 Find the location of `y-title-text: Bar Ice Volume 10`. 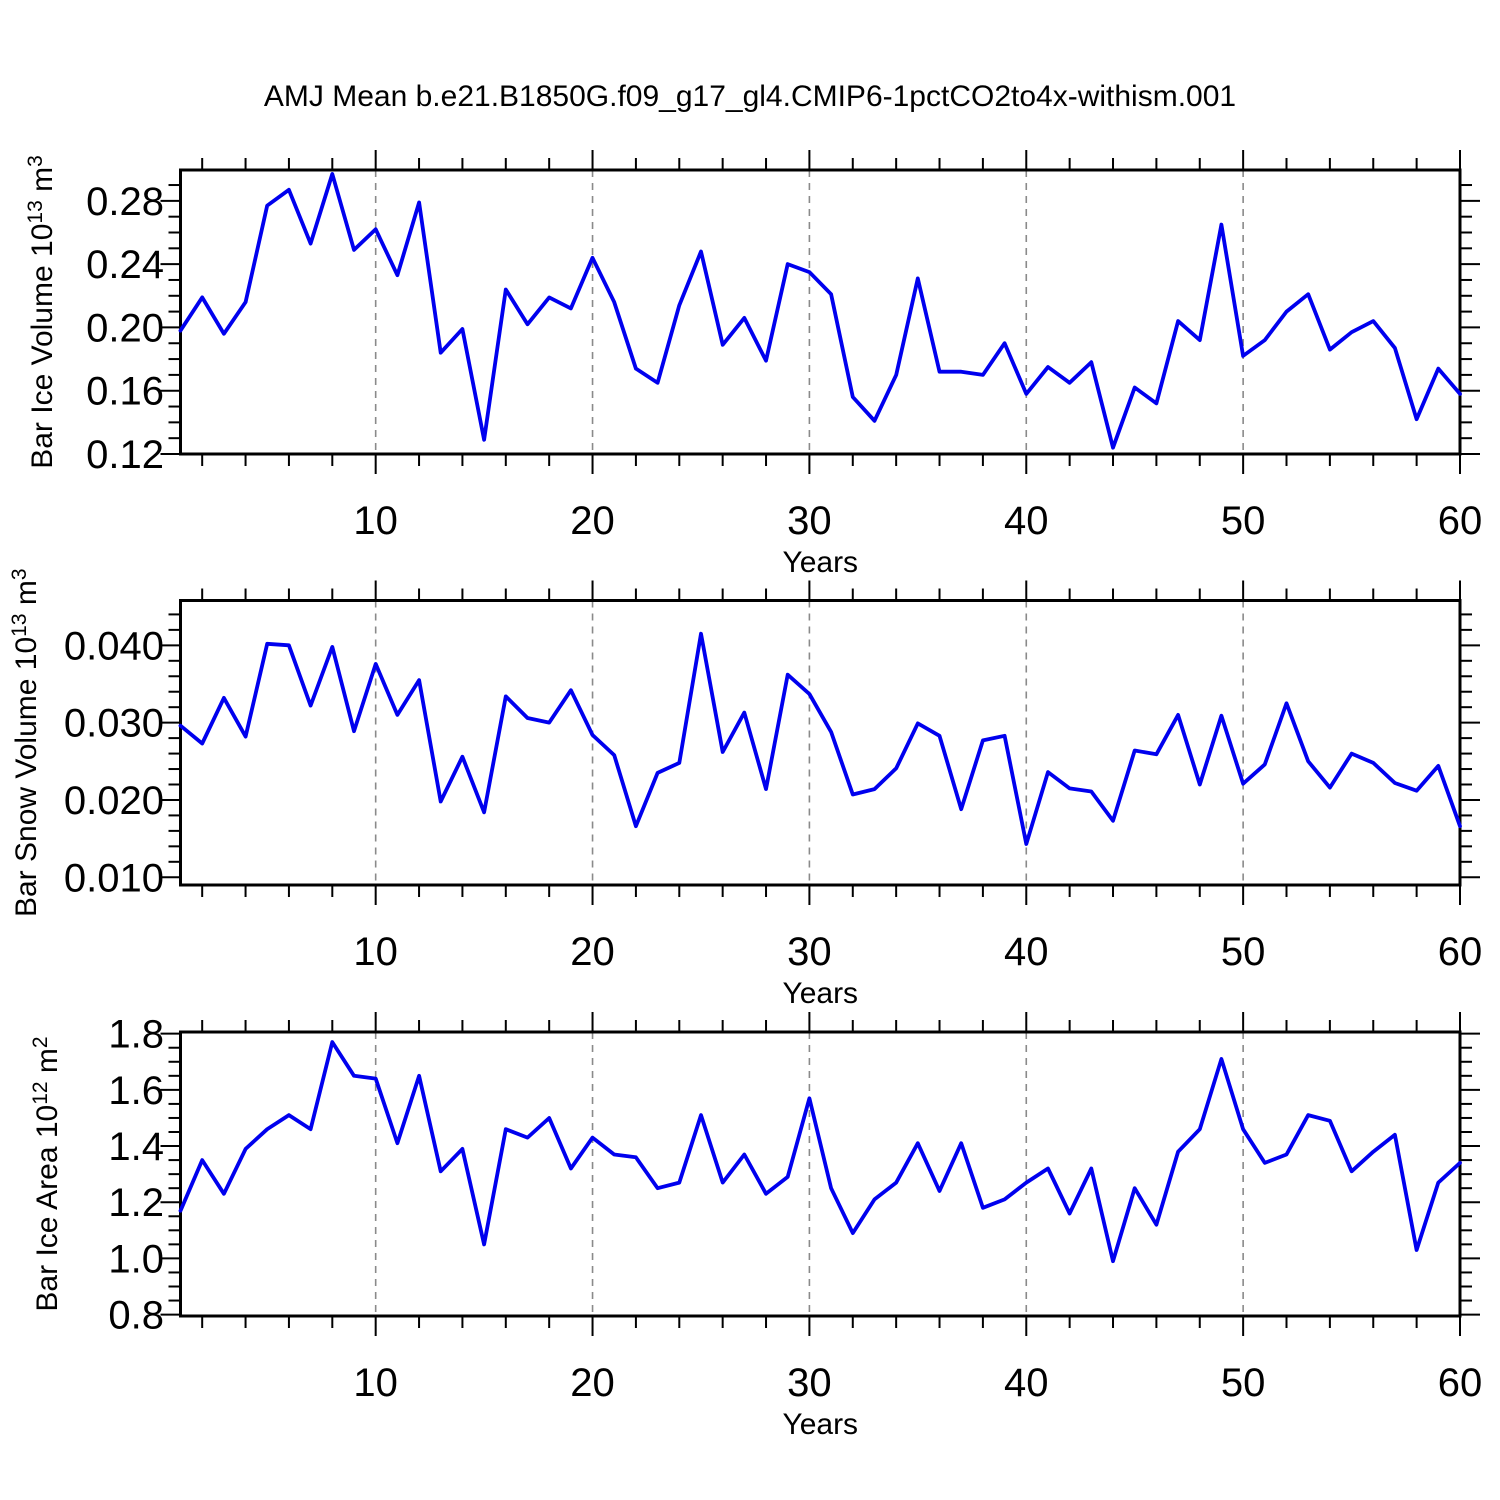

y-title-text: Bar Ice Volume 10 is located at coordinates (42, 346).